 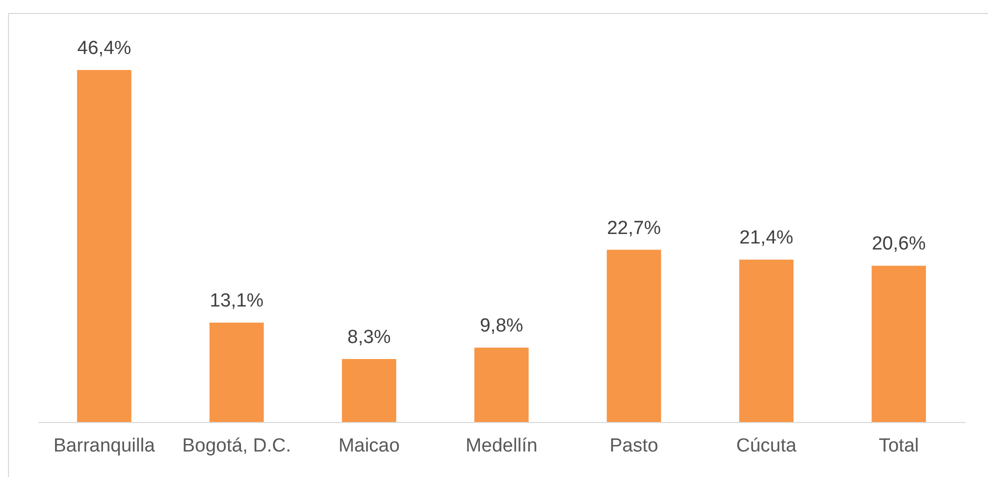 What do you see at coordinates (369, 446) in the screenshot?
I see `x-tick-label: Maicao` at bounding box center [369, 446].